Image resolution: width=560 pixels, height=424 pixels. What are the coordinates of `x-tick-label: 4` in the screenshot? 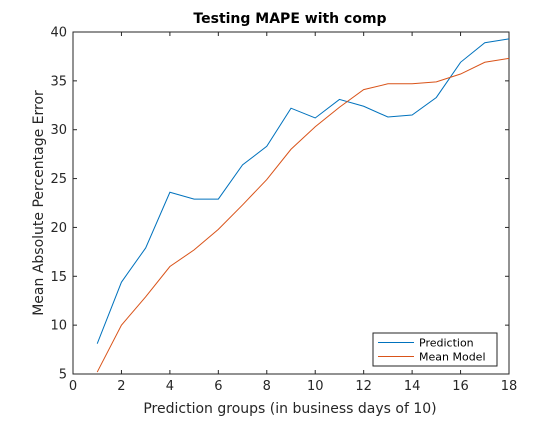 It's located at (170, 386).